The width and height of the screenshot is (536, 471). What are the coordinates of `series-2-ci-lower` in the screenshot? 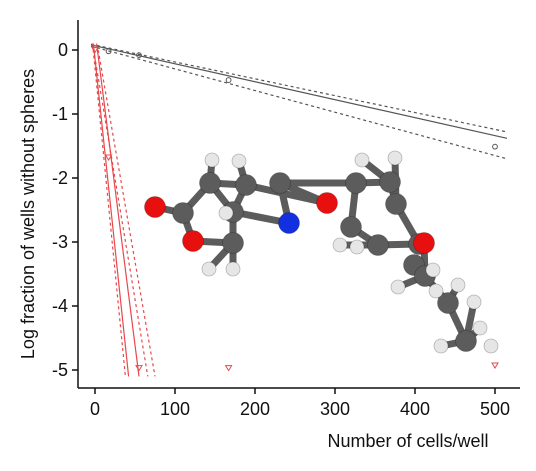 It's located at (109, 210).